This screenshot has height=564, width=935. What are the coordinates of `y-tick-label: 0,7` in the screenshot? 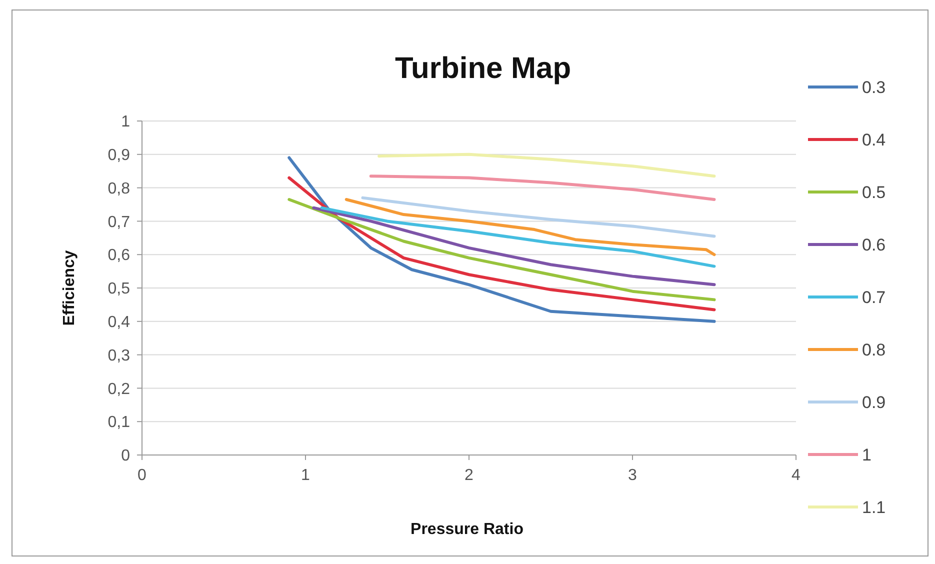 It's located at (119, 222).